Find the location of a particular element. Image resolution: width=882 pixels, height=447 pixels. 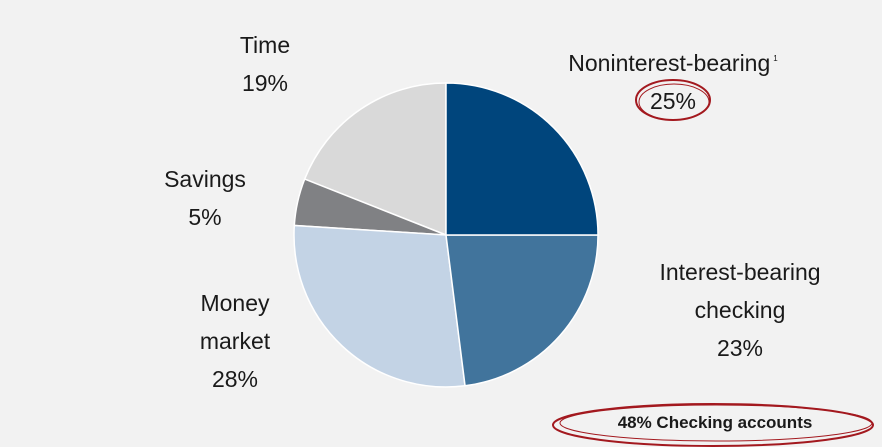

slice-label: Money market 28% is located at coordinates (235, 341).